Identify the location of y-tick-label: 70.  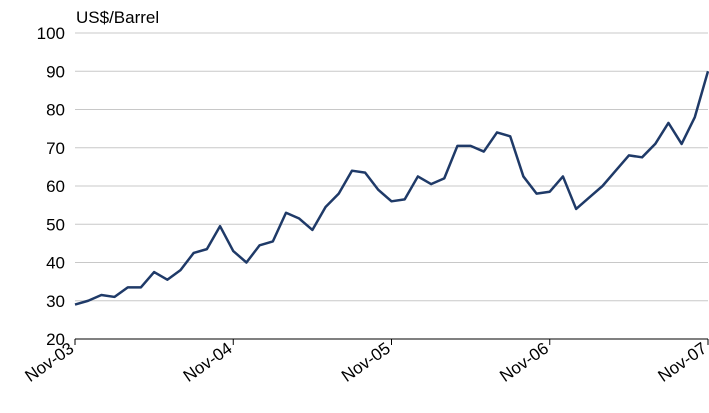
(55, 148).